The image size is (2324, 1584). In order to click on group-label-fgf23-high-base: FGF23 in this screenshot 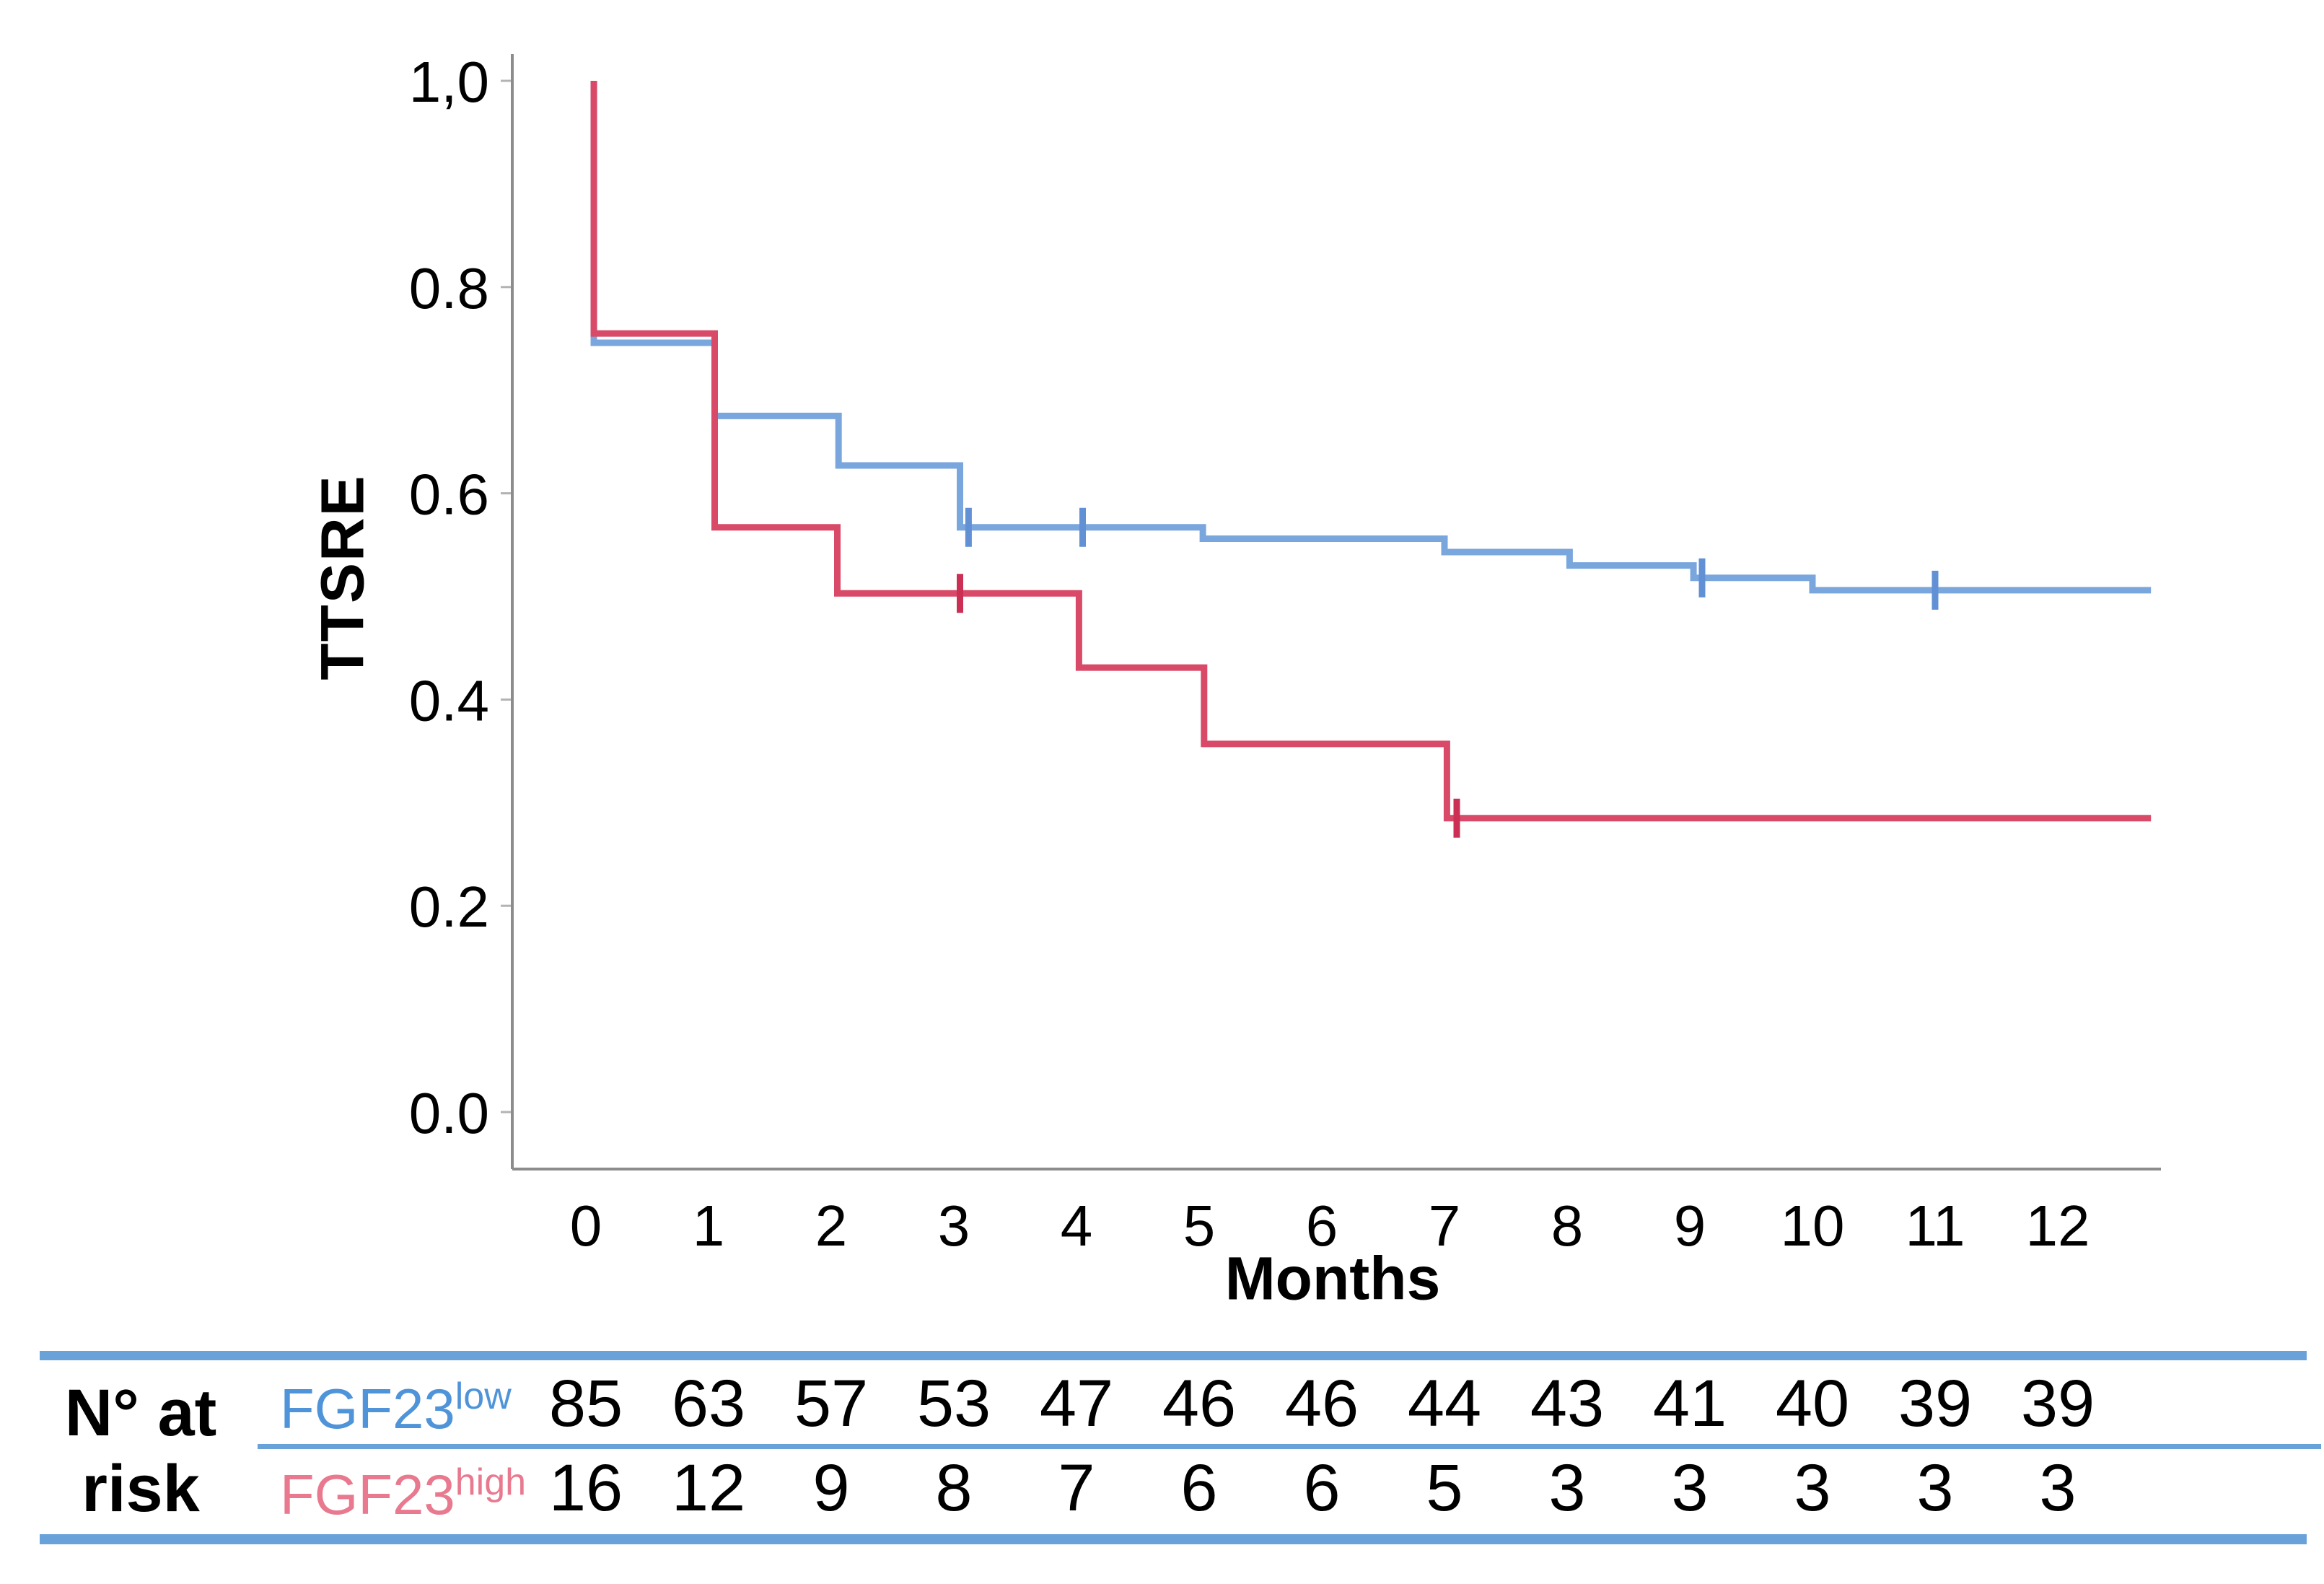, I will do `click(367, 1494)`.